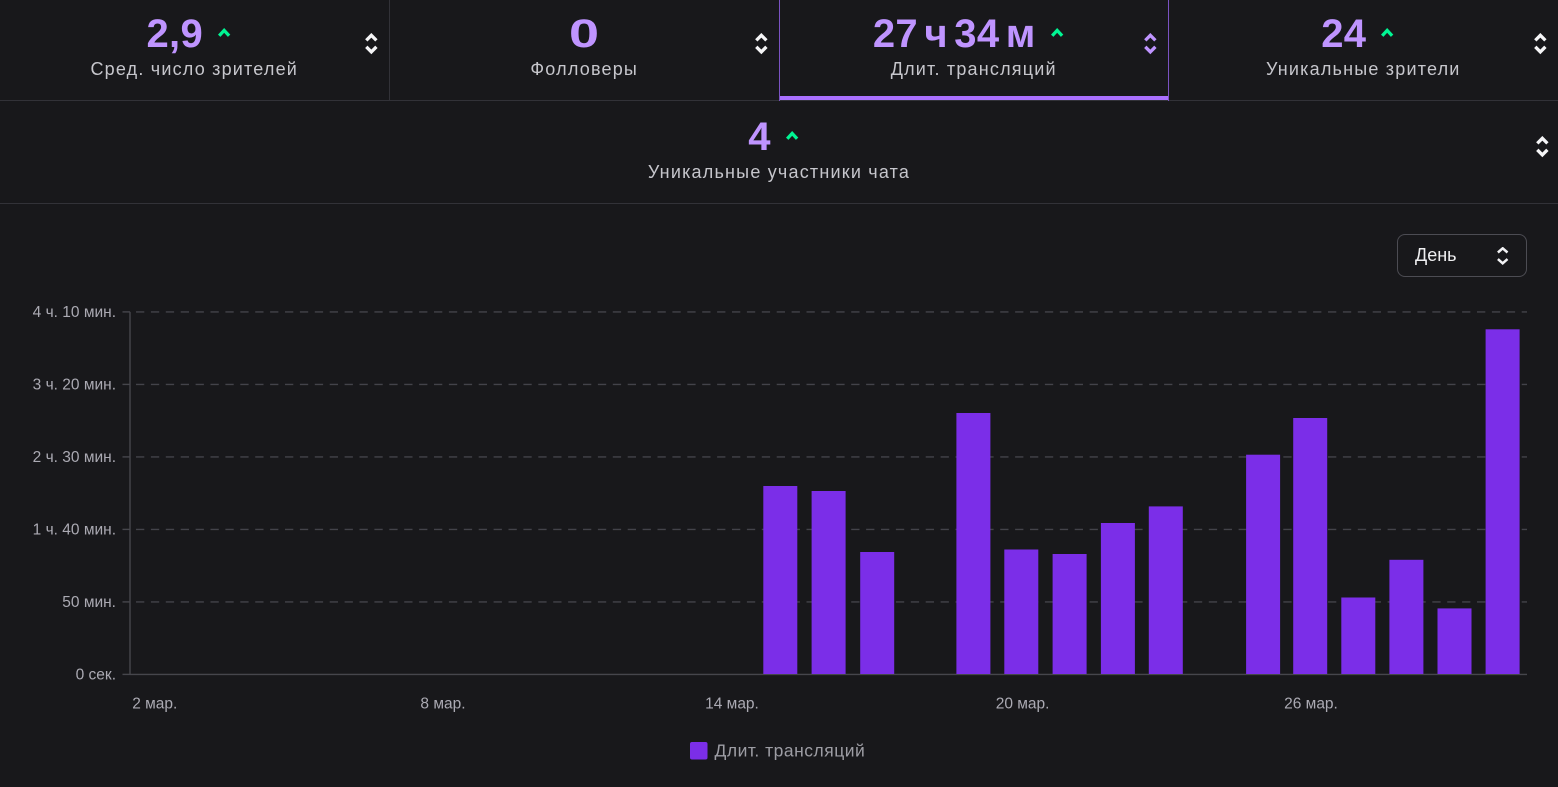 This screenshot has height=787, width=1558. What do you see at coordinates (442, 704) in the screenshot?
I see `svg-text: 8 мар.` at bounding box center [442, 704].